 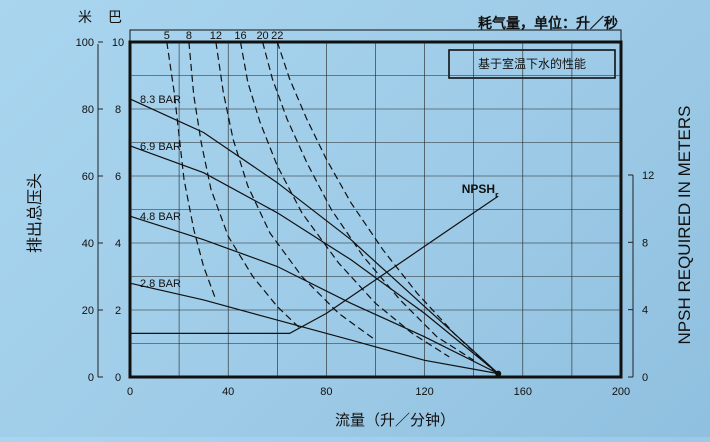 What do you see at coordinates (118, 378) in the screenshot?
I see `bar-tick-label: 0` at bounding box center [118, 378].